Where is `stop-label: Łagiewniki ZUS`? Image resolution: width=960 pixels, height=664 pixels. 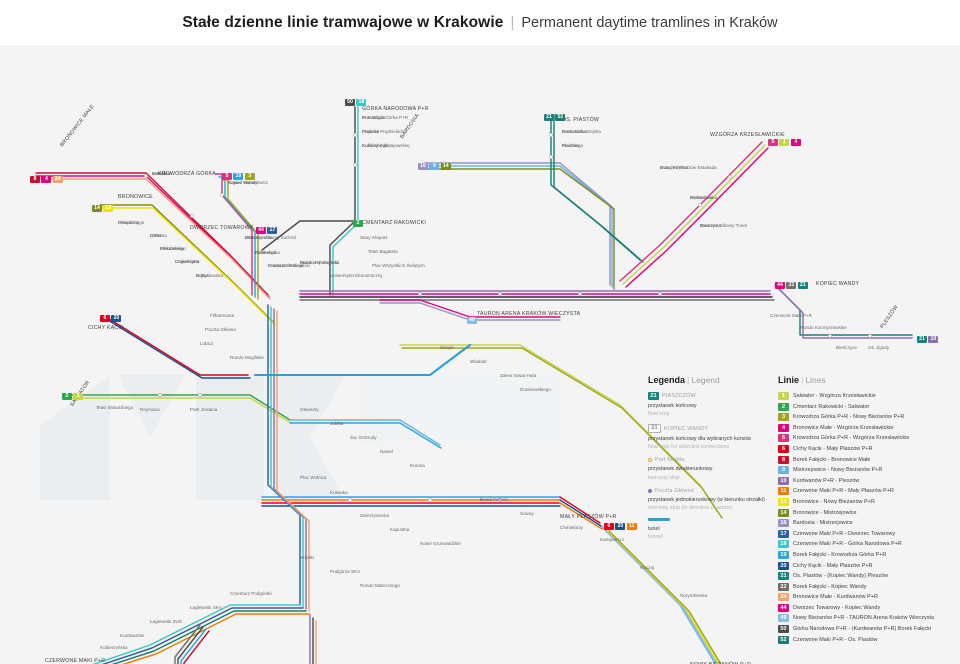
stop-label: Łagiewniki ZUS is located at coordinates (166, 621).